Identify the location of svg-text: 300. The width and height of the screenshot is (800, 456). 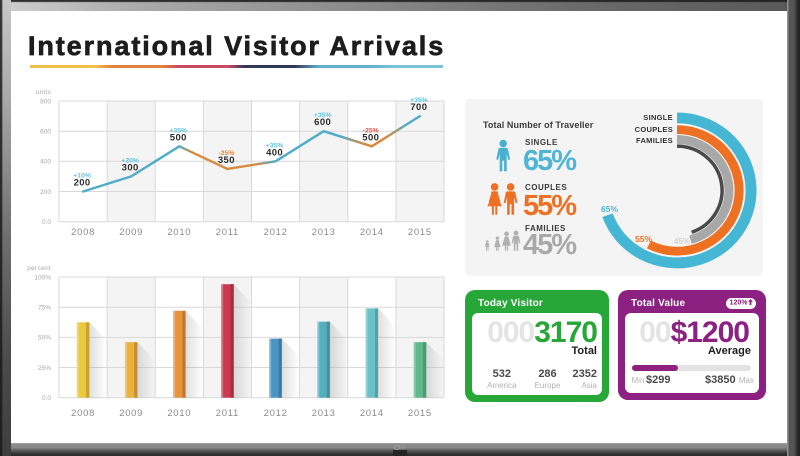
(130, 167).